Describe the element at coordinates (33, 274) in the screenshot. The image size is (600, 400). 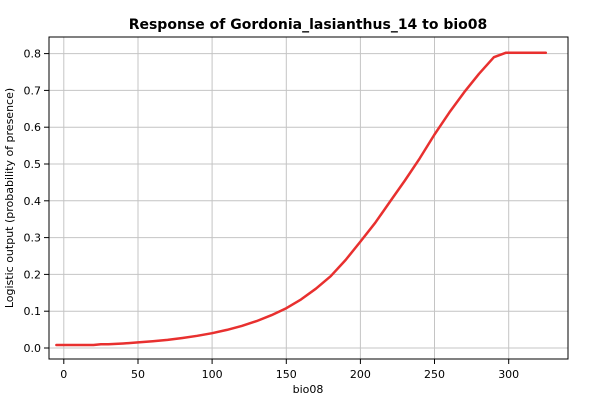
I see `y-tick-label: 0.2` at that location.